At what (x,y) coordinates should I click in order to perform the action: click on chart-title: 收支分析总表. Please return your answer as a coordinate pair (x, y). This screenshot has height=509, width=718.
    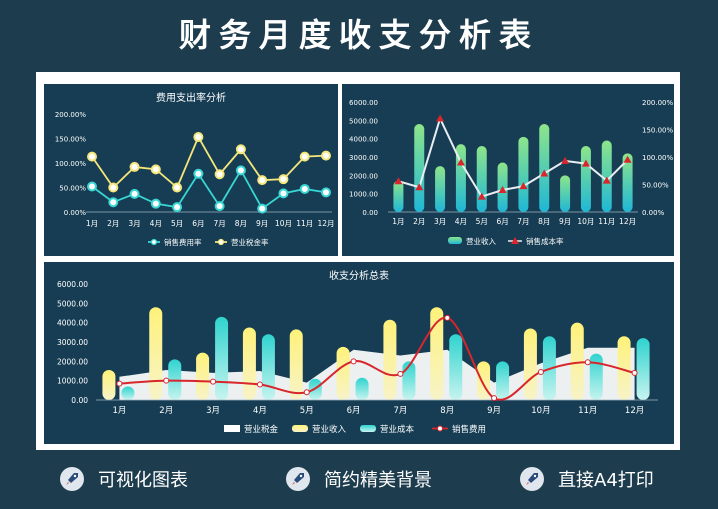
    Looking at the image, I should click on (359, 275).